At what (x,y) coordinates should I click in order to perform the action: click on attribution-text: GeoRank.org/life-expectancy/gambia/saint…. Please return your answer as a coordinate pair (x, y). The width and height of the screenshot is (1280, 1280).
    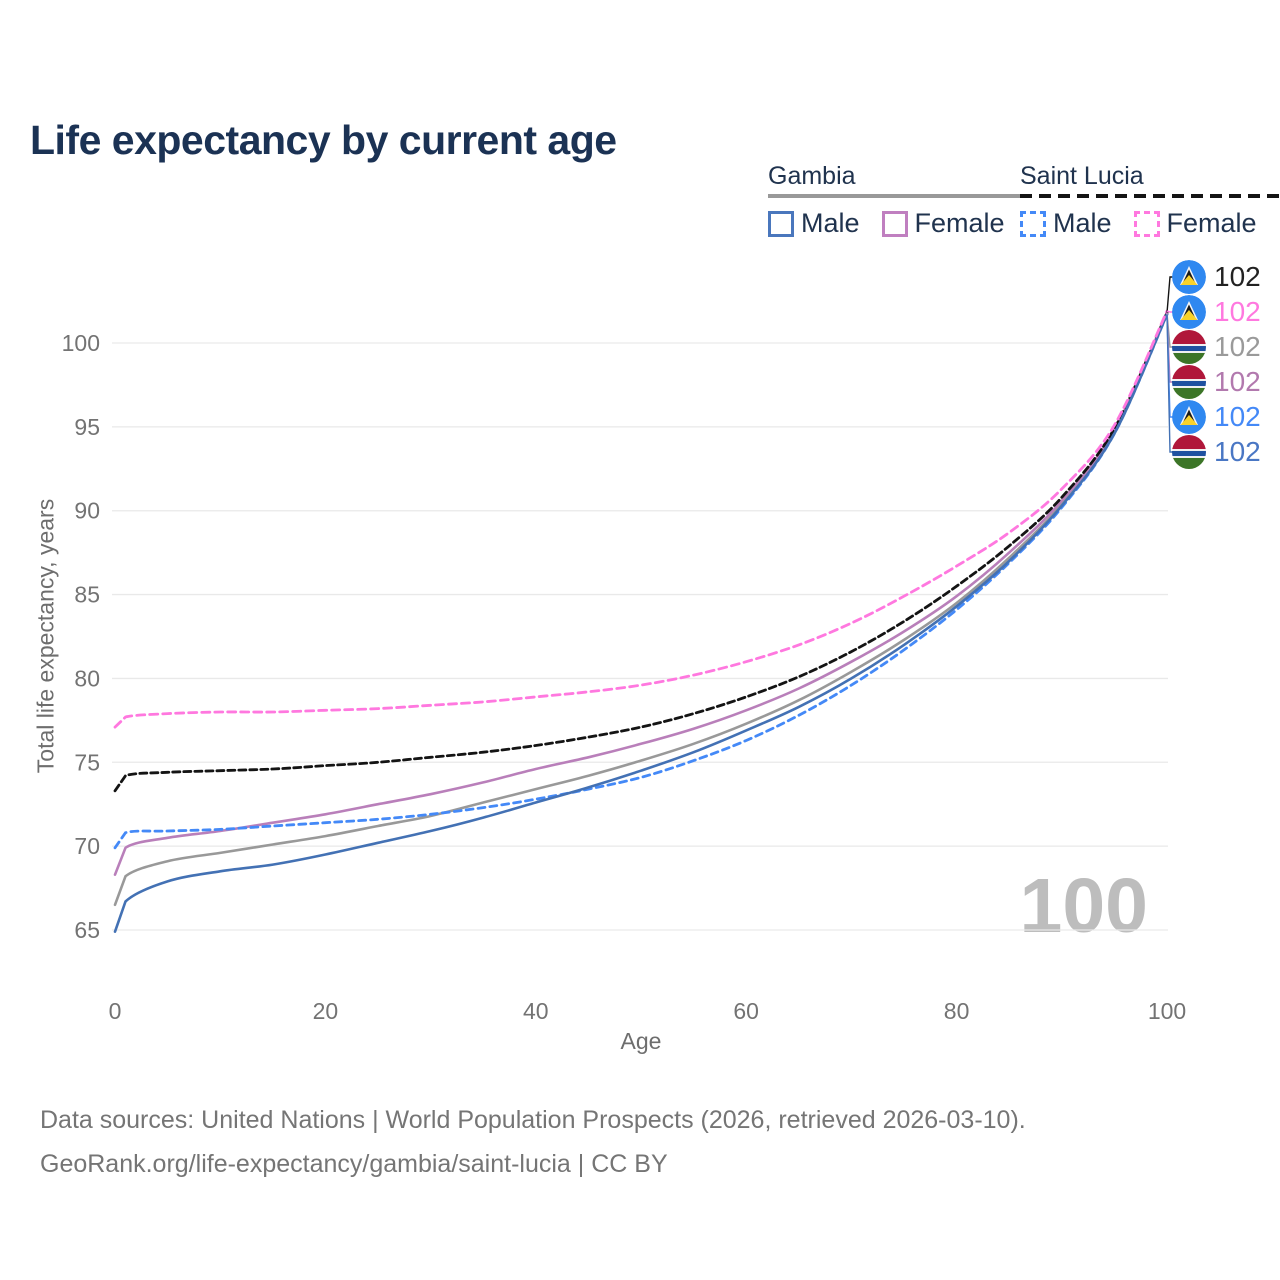
    Looking at the image, I should click on (354, 1164).